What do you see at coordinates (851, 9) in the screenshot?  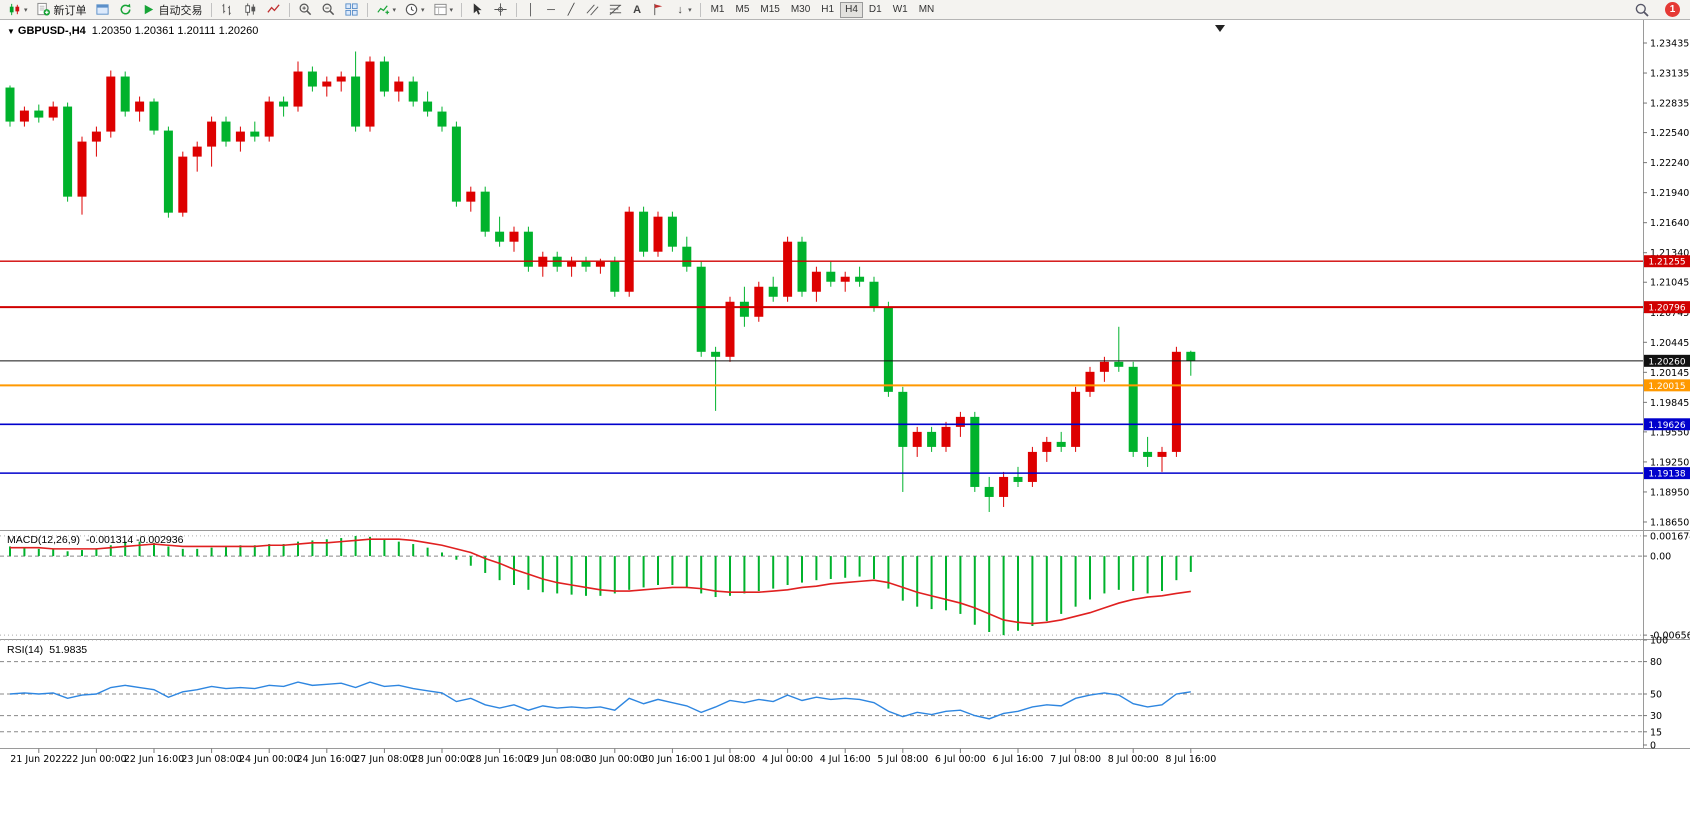 I see `timeframe-h4: H4` at bounding box center [851, 9].